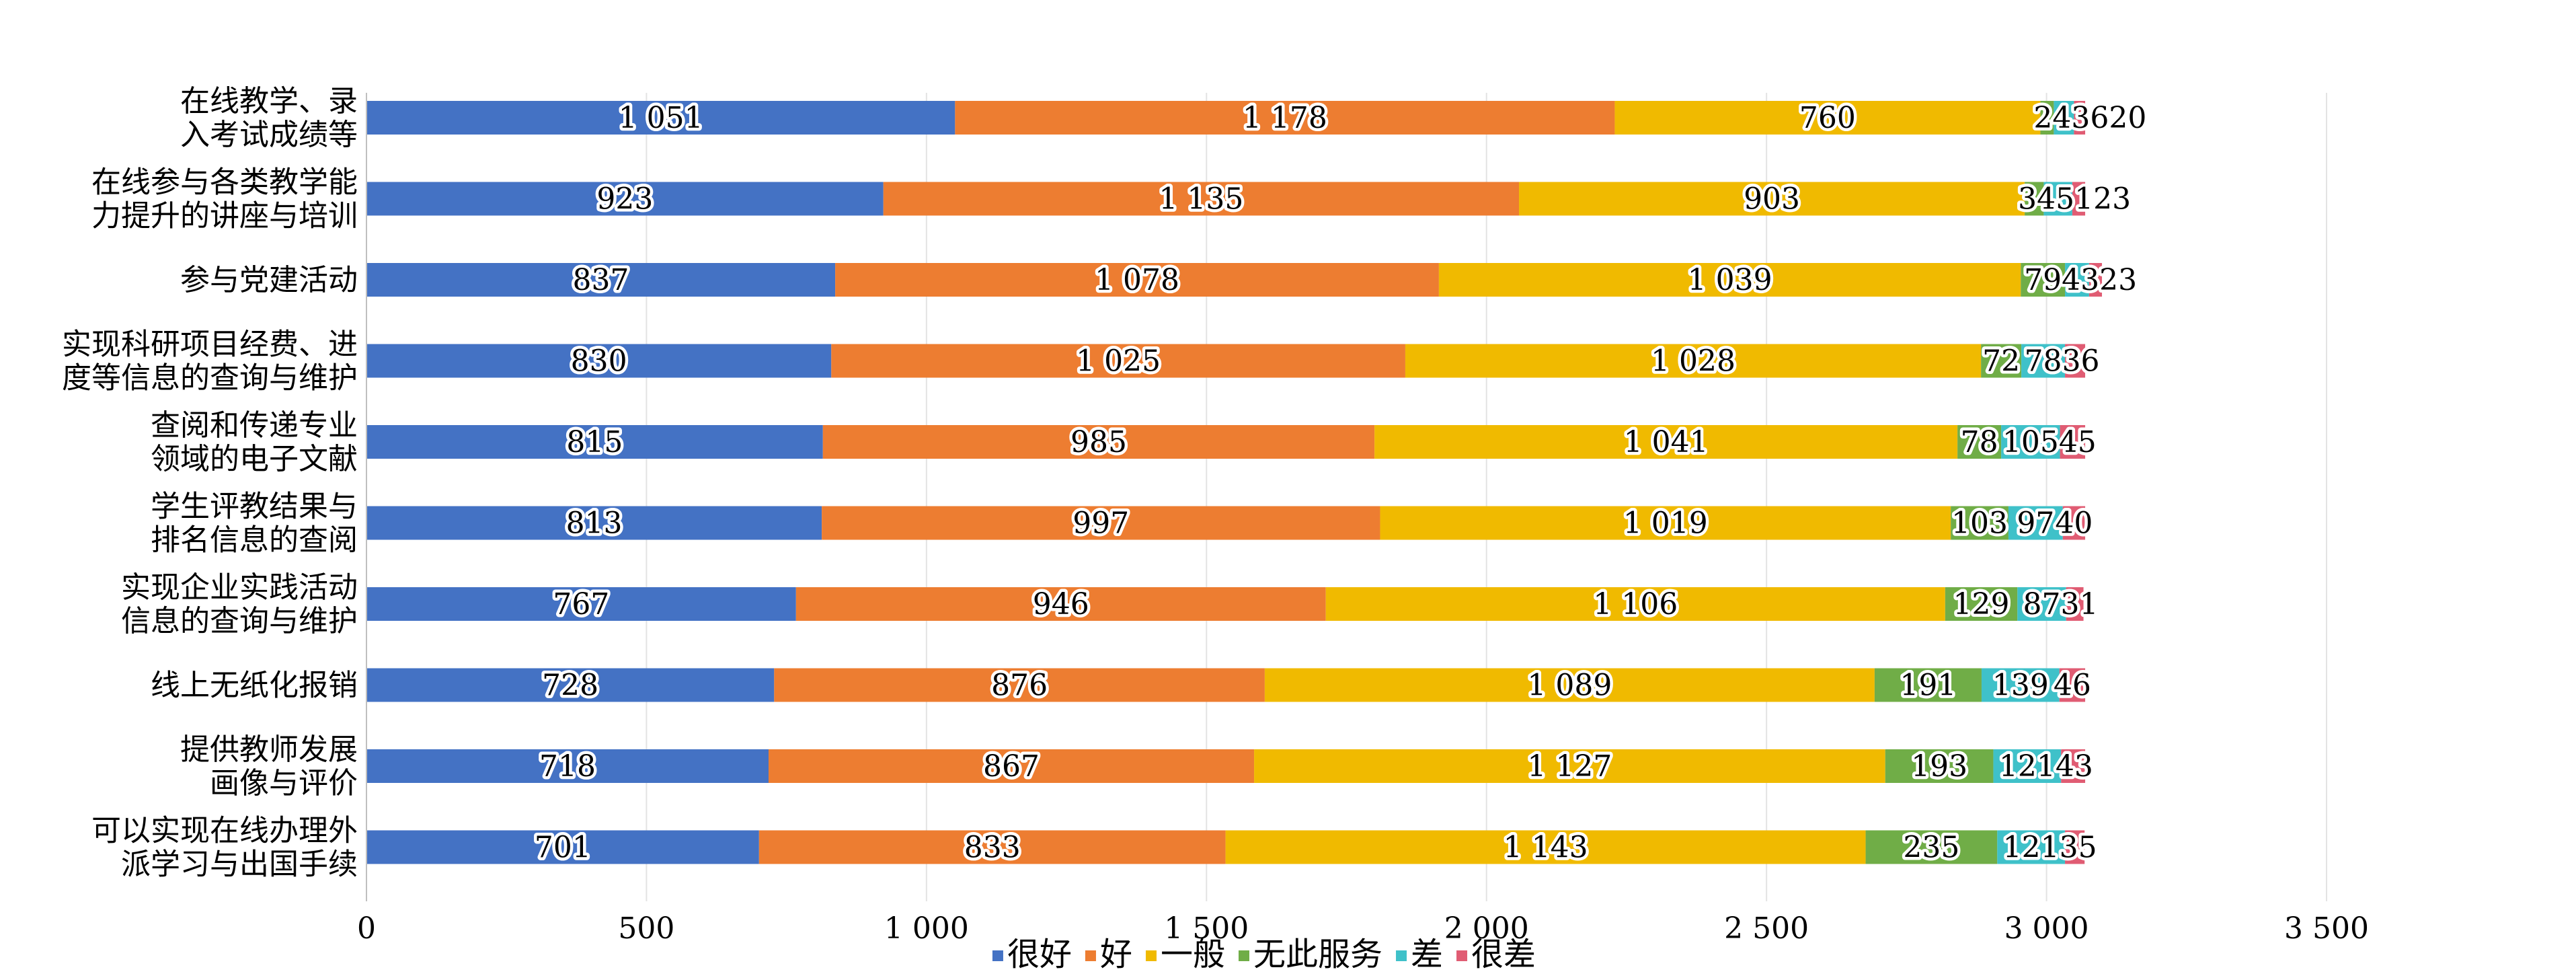 The height and width of the screenshot is (980, 2576). I want to click on legend-label: 很差, so click(1504, 954).